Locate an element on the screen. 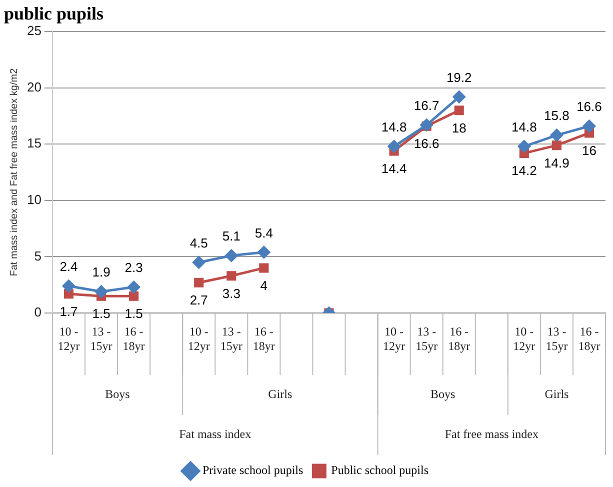  y-tick-label: 20 is located at coordinates (34, 86).